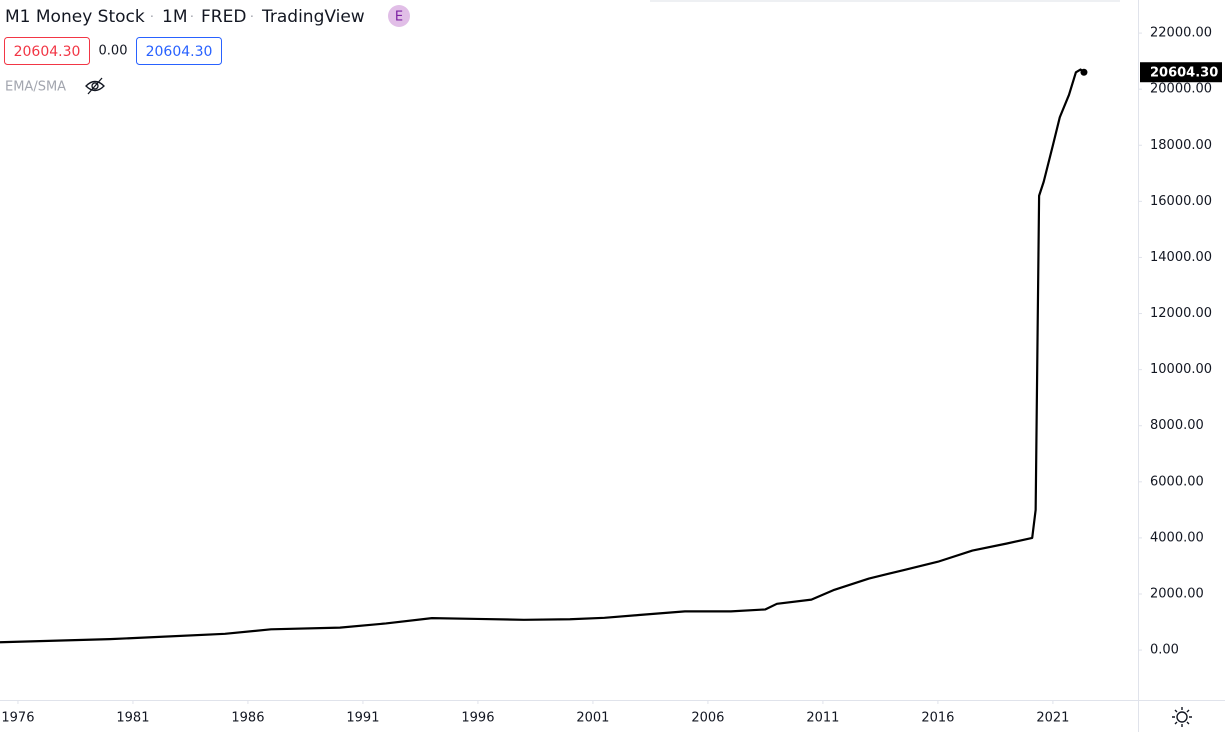  What do you see at coordinates (592, 718) in the screenshot?
I see `x-tick-label: 2001` at bounding box center [592, 718].